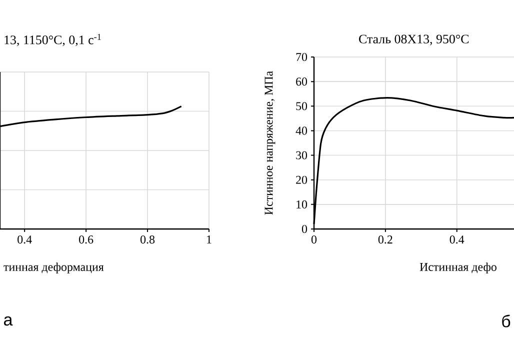  I want to click on x-tick-label: 0.8, so click(147, 240).